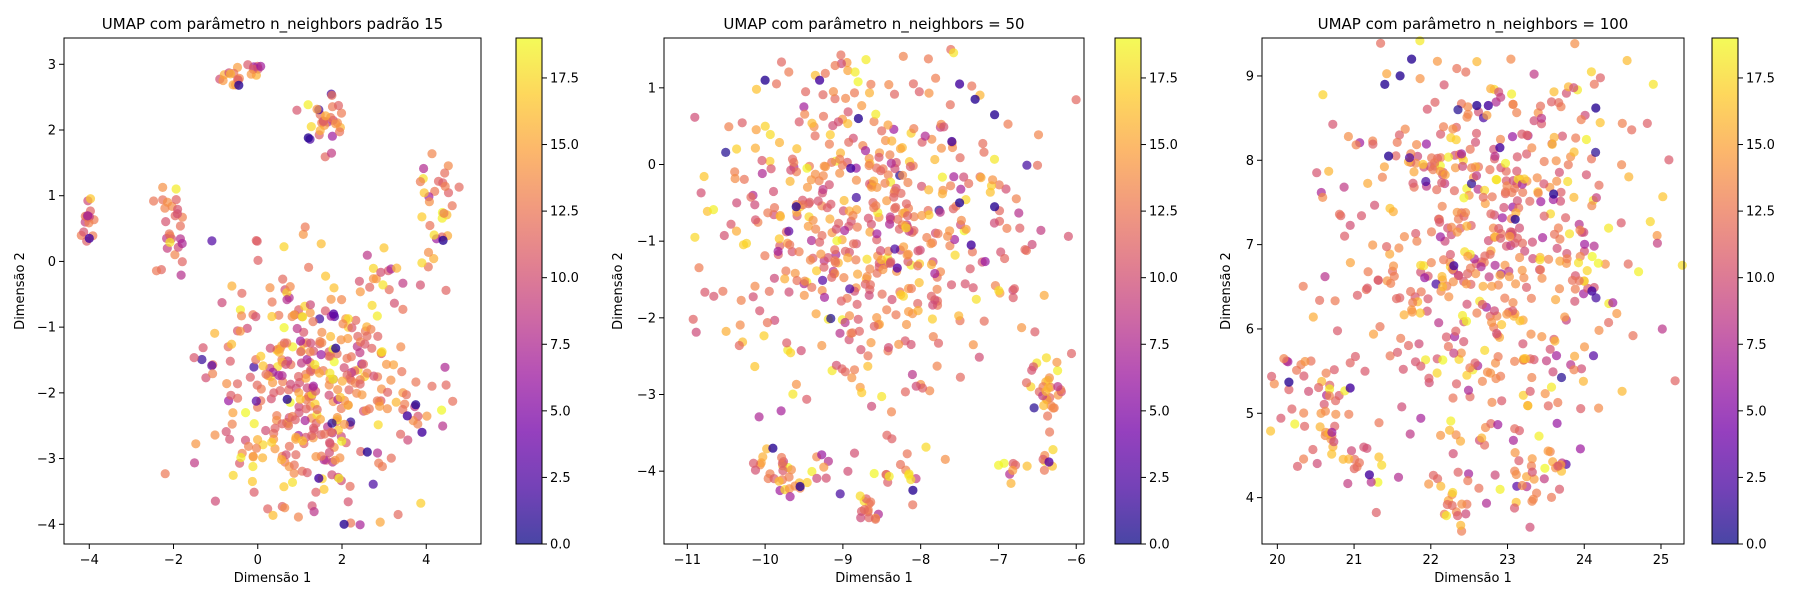  I want to click on x-tick-label: 21, so click(1354, 560).